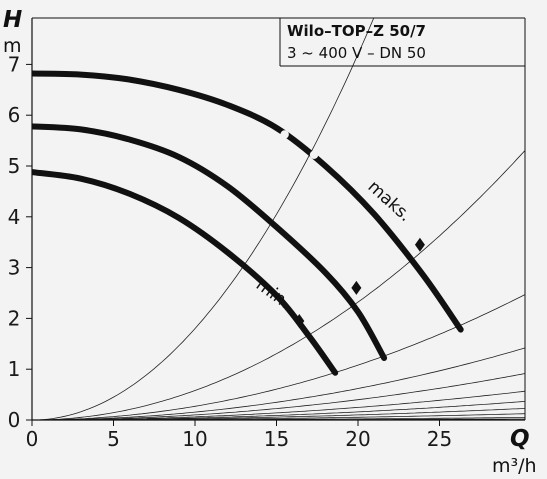 This screenshot has height=479, width=547. I want to click on x-tick-label-5: 5, so click(113, 439).